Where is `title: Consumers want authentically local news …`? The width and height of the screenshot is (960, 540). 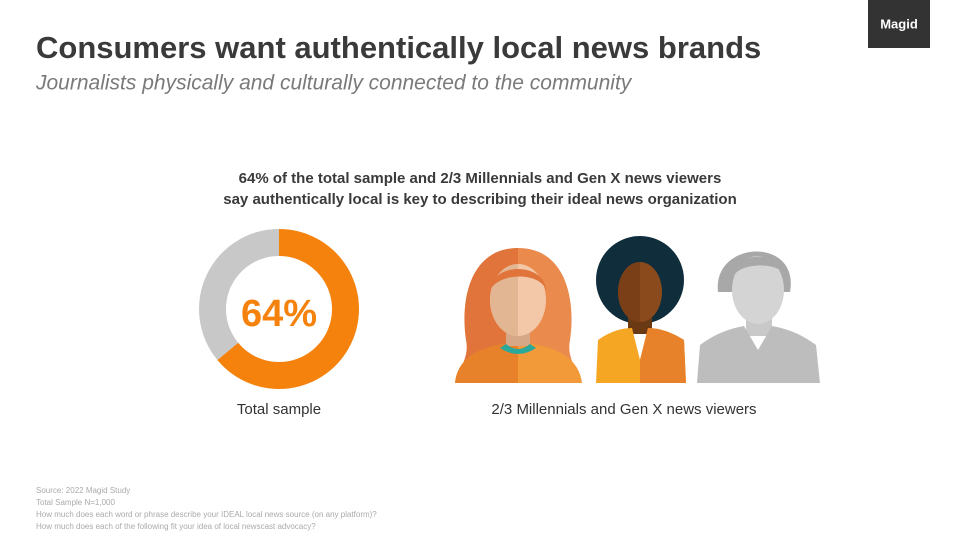
title: Consumers want authentically local news … is located at coordinates (398, 47).